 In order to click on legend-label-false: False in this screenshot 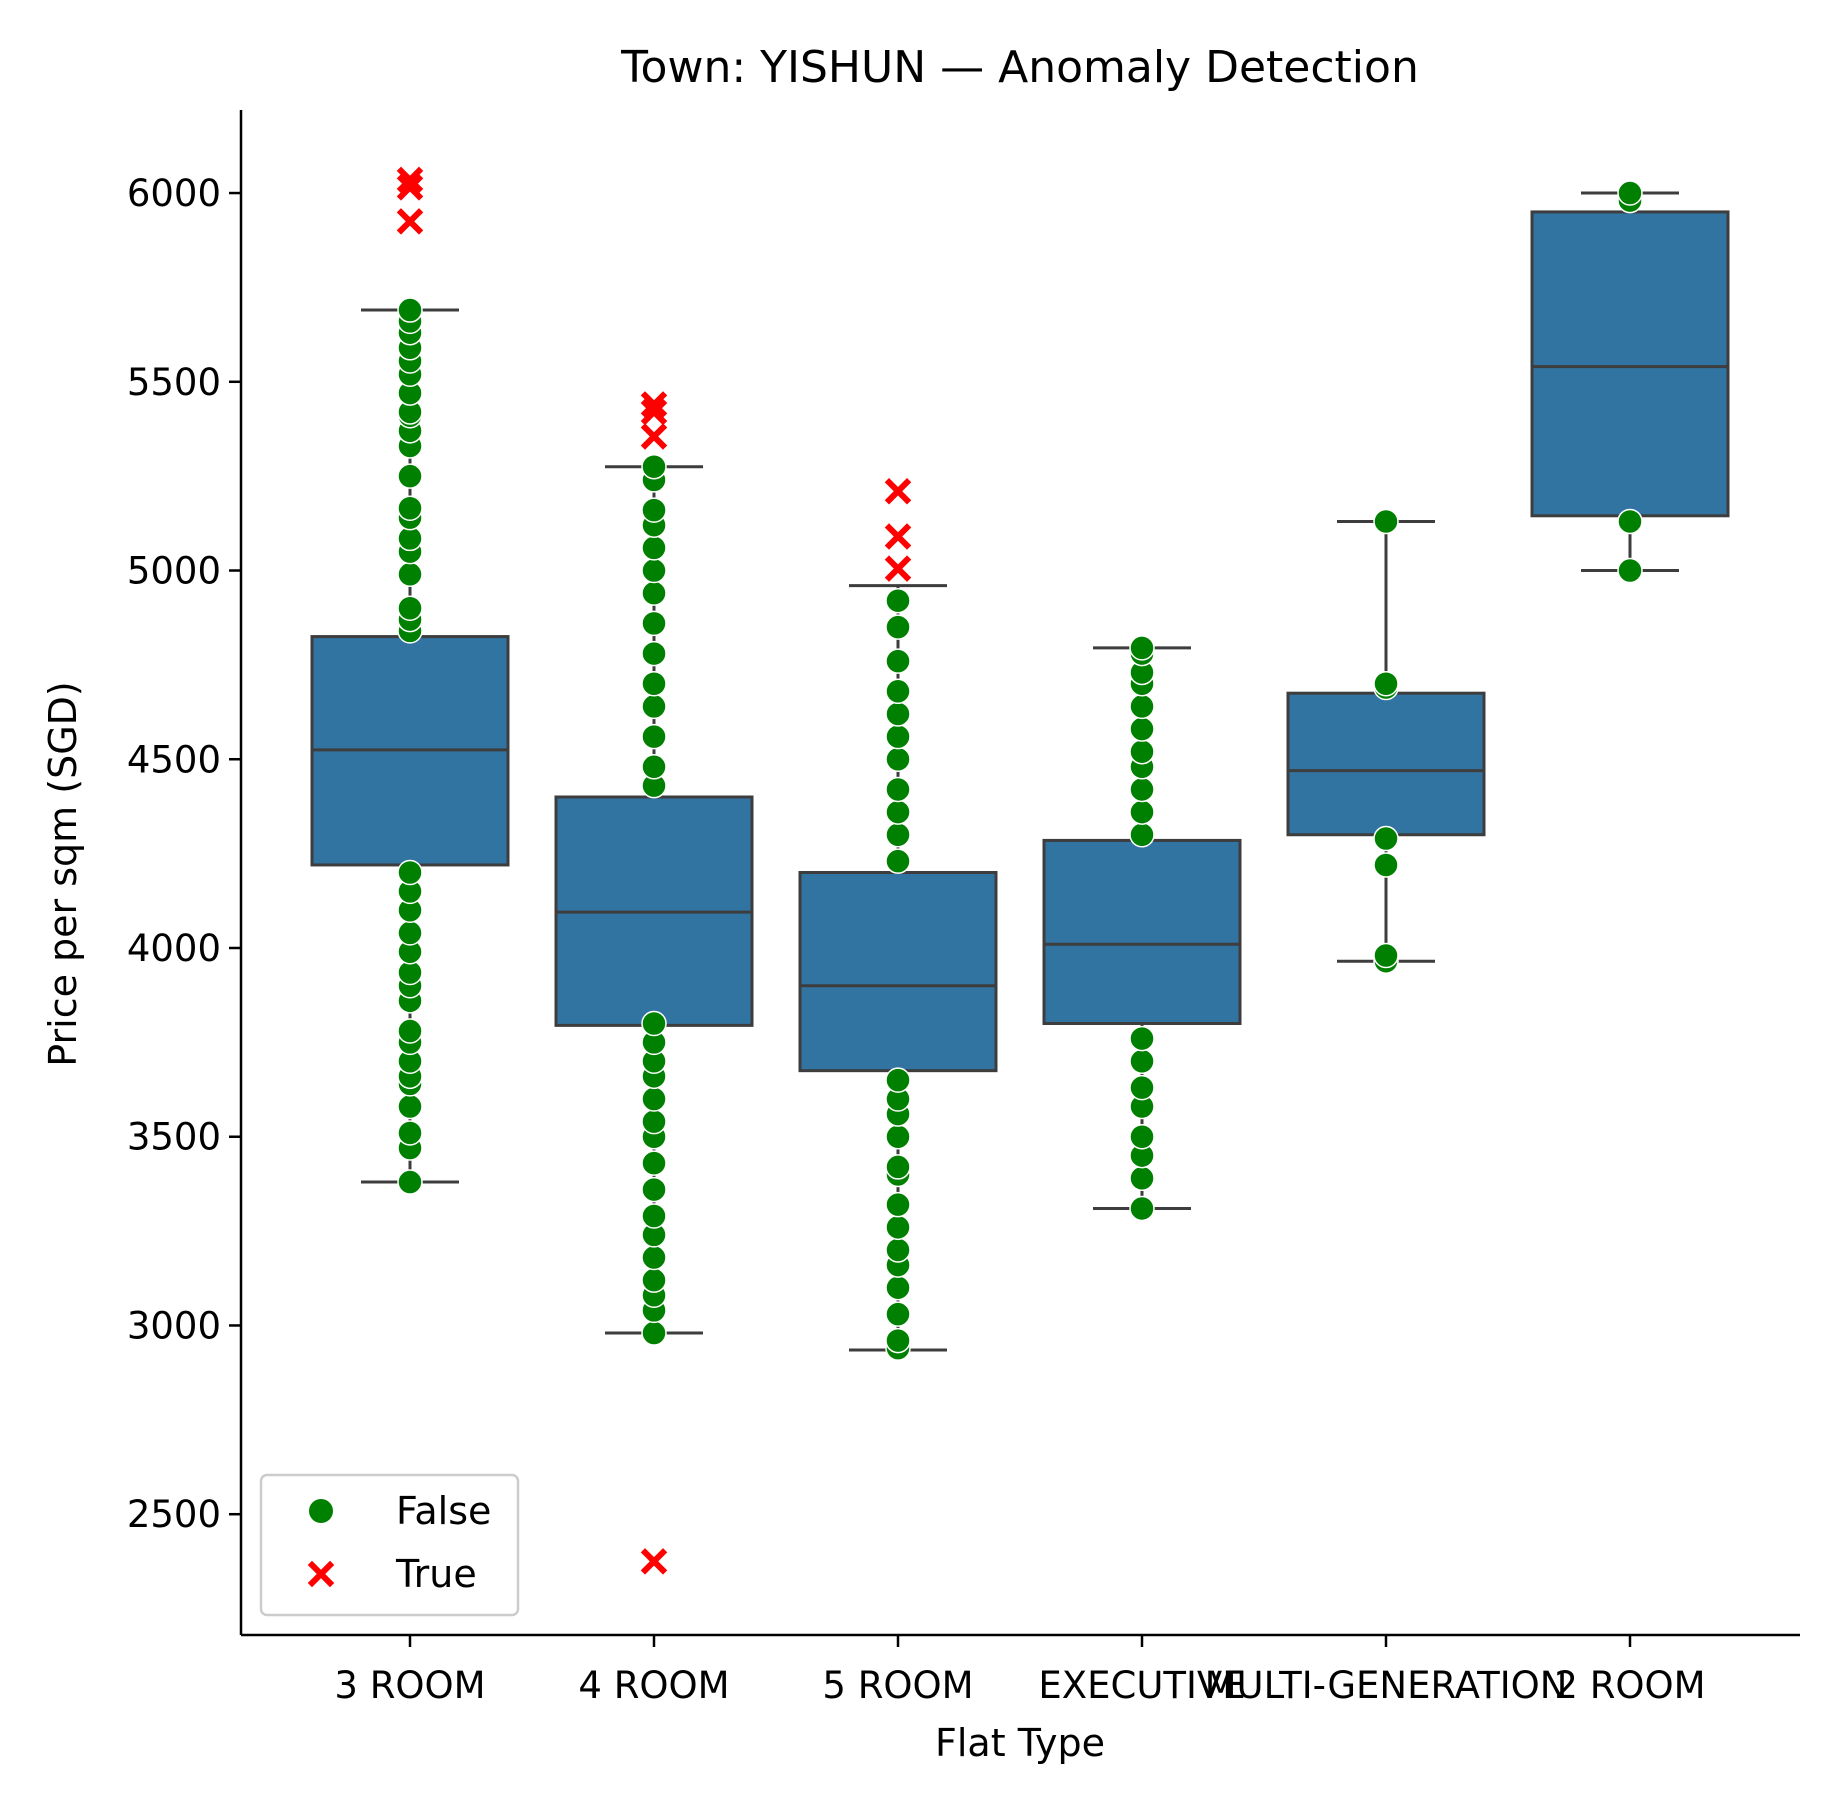, I will do `click(443, 1511)`.